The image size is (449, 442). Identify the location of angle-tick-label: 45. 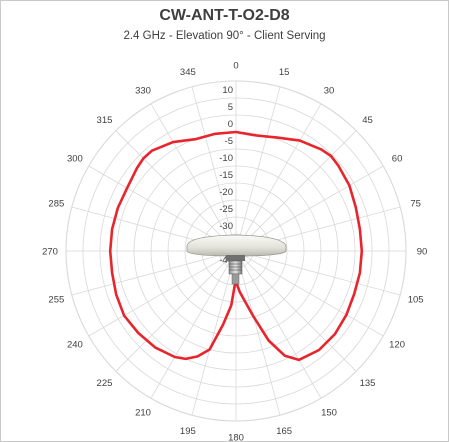
(367, 120).